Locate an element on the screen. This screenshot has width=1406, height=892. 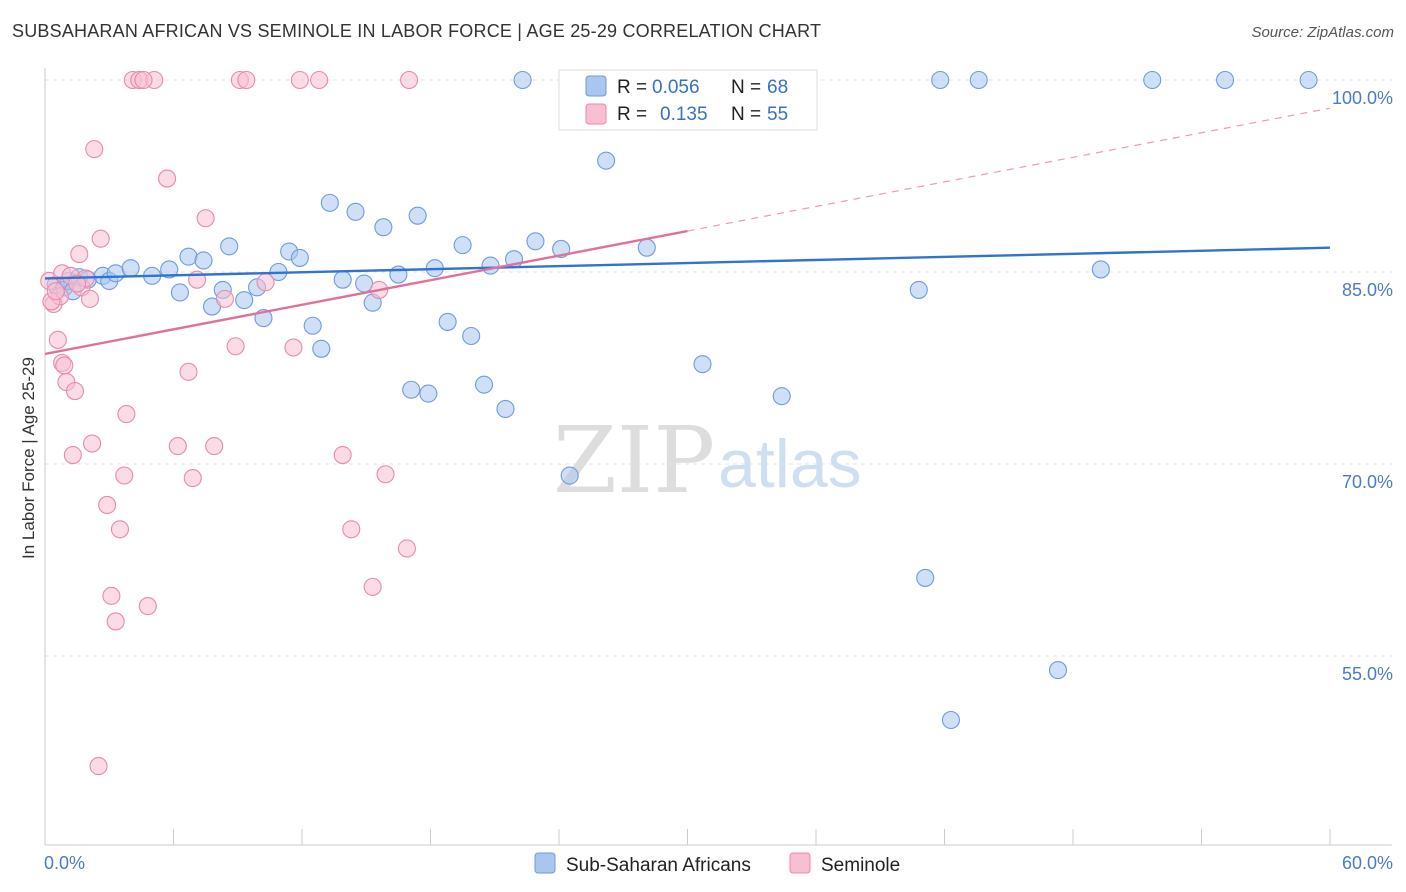
bottom-legend-label-subsaharan: Sub-Saharan Africans is located at coordinates (658, 865).